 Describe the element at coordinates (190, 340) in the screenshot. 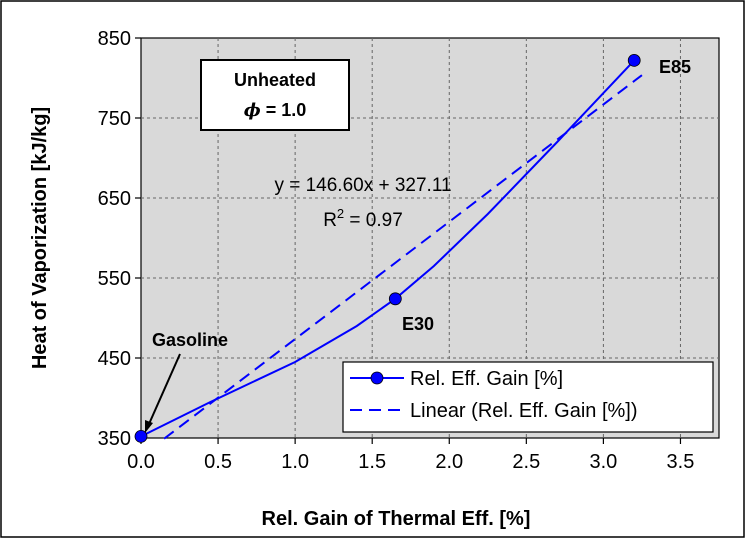

I see `label-gasoline: Gasoline` at that location.